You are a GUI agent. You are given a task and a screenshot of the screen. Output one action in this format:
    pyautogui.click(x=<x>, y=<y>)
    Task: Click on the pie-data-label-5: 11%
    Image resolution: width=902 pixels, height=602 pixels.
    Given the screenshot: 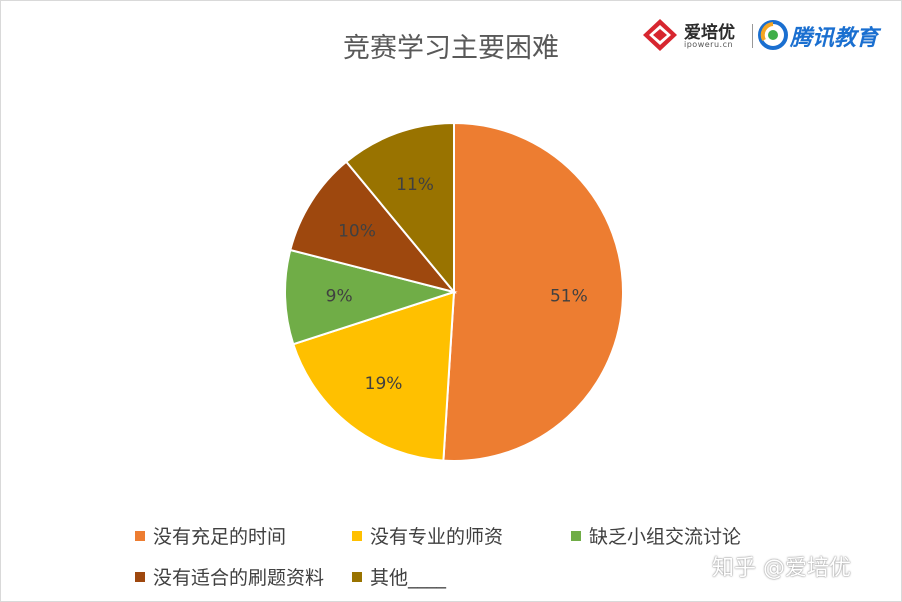 What is the action you would take?
    pyautogui.click(x=415, y=185)
    